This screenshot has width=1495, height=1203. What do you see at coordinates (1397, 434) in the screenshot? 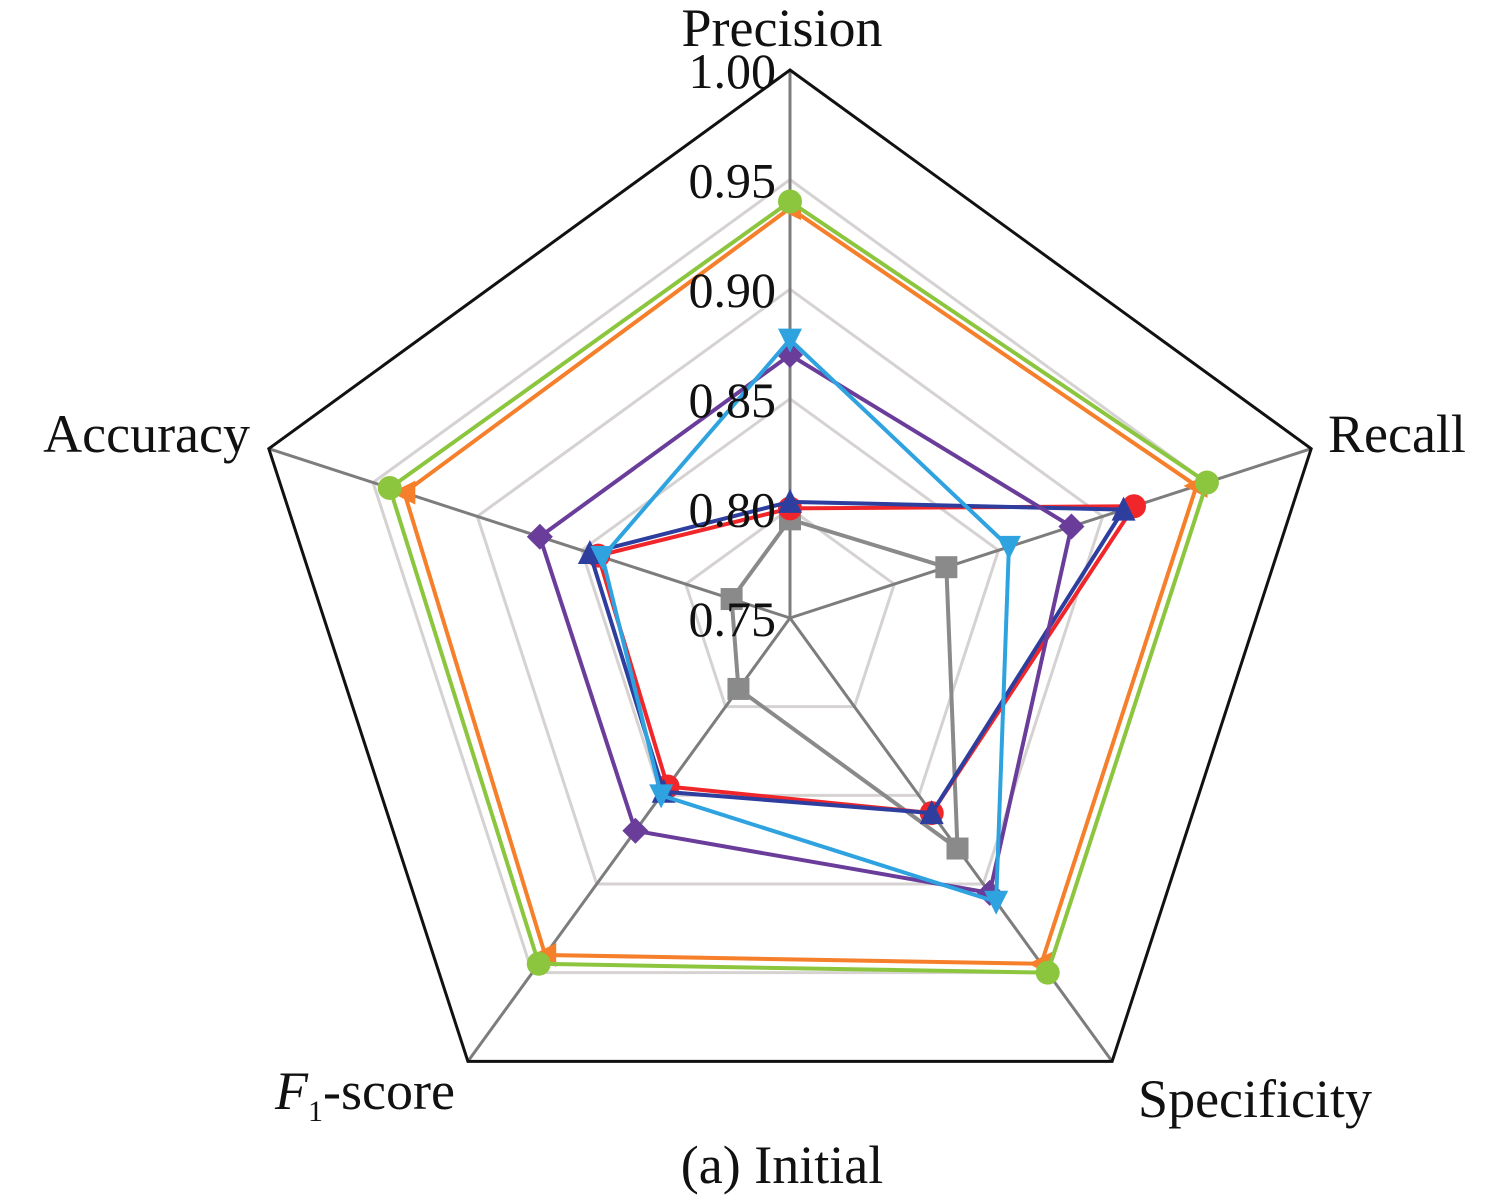
I see `axis-label-recall: Recall` at bounding box center [1397, 434].